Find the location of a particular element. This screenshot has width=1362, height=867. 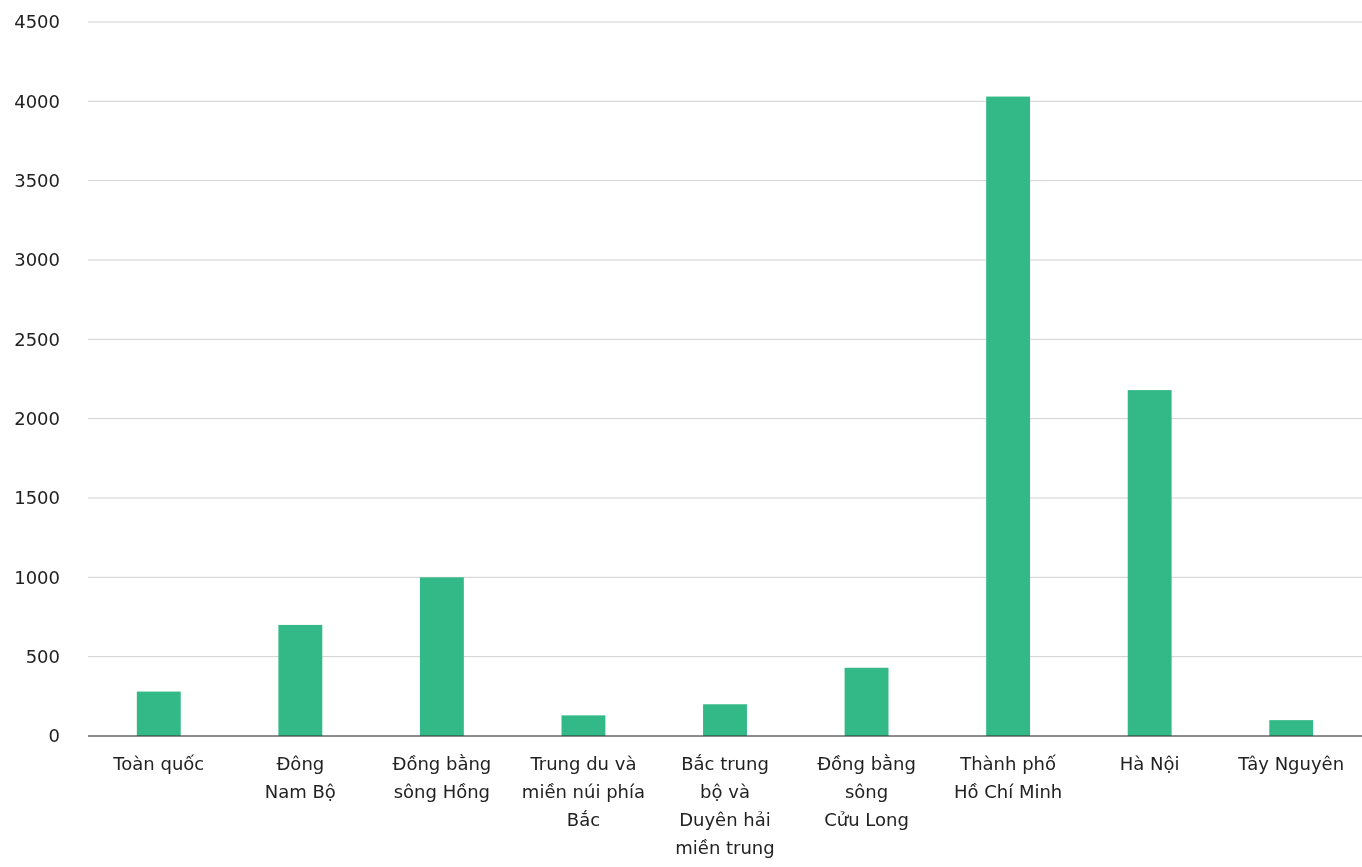

x-tick-label: Bắc trung bộ và Duyên hải miền trung is located at coordinates (725, 805).